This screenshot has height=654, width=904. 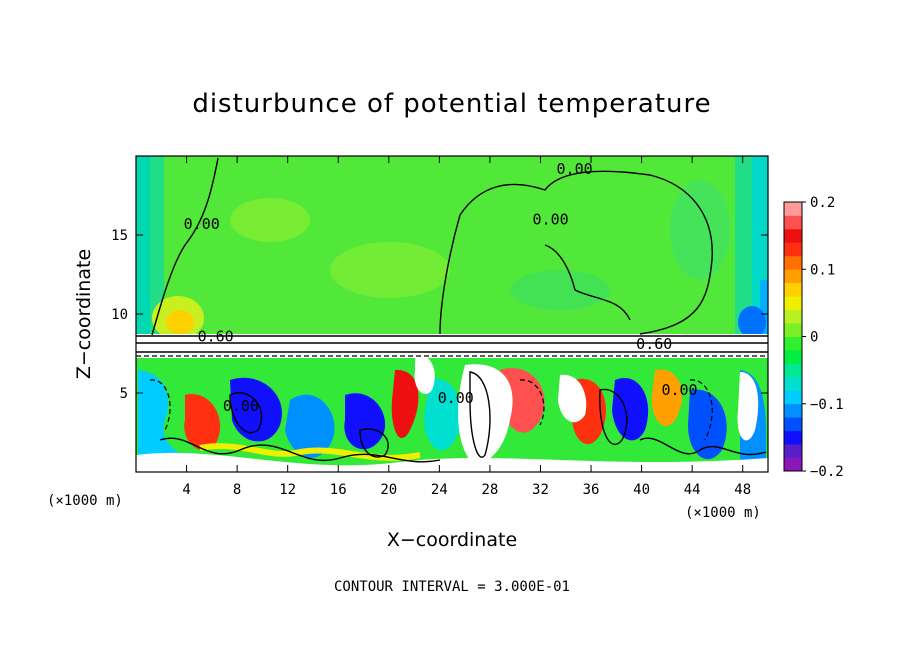 What do you see at coordinates (186, 490) in the screenshot?
I see `x-tick-label: 4` at bounding box center [186, 490].